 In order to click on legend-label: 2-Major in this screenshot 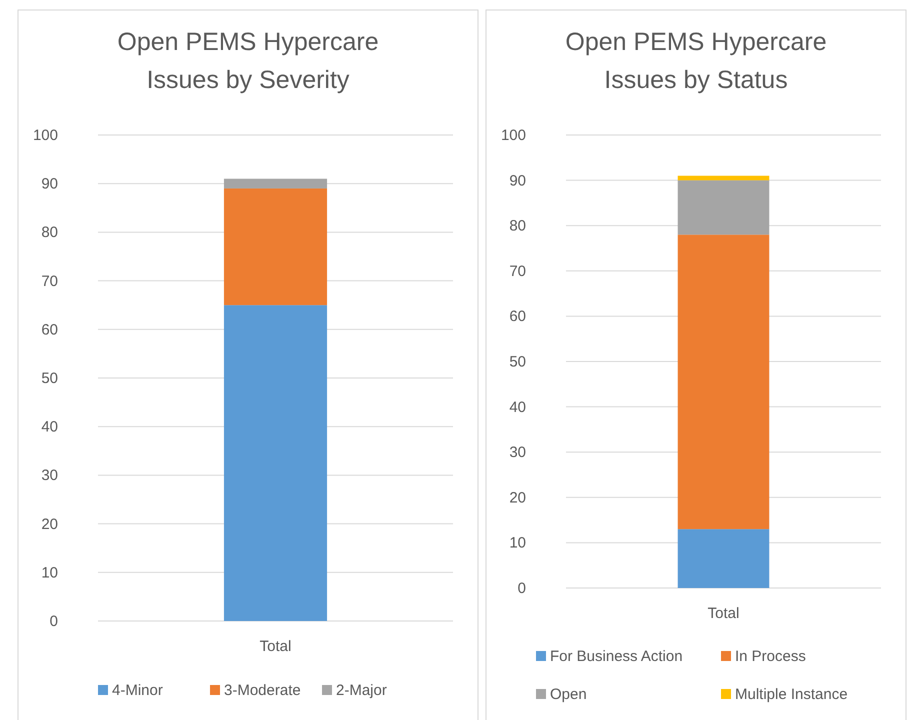, I will do `click(361, 690)`.